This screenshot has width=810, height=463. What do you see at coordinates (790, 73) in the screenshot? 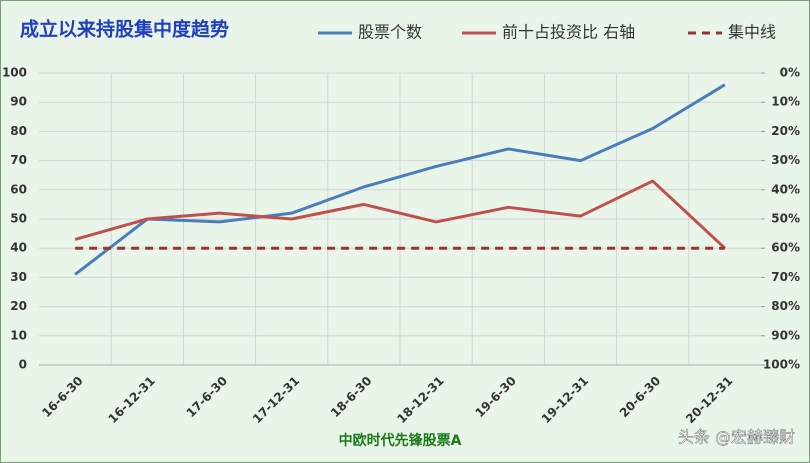
I see `y2-tick-label: 0%` at bounding box center [790, 73].